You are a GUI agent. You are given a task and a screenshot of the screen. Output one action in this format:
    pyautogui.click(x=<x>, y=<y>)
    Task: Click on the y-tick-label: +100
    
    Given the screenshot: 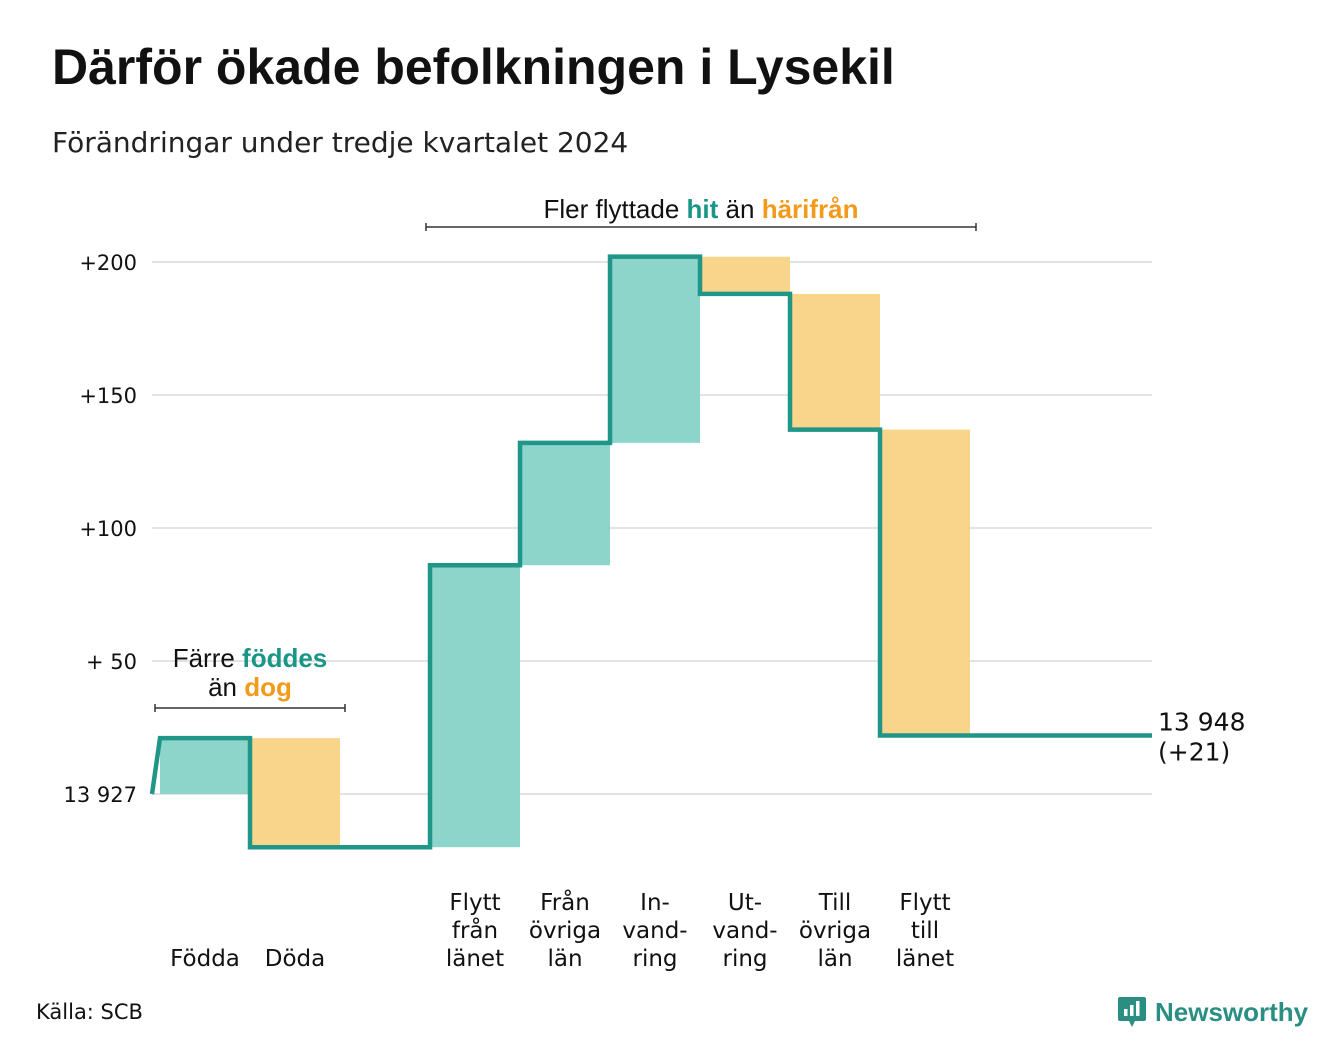 What is the action you would take?
    pyautogui.click(x=108, y=529)
    